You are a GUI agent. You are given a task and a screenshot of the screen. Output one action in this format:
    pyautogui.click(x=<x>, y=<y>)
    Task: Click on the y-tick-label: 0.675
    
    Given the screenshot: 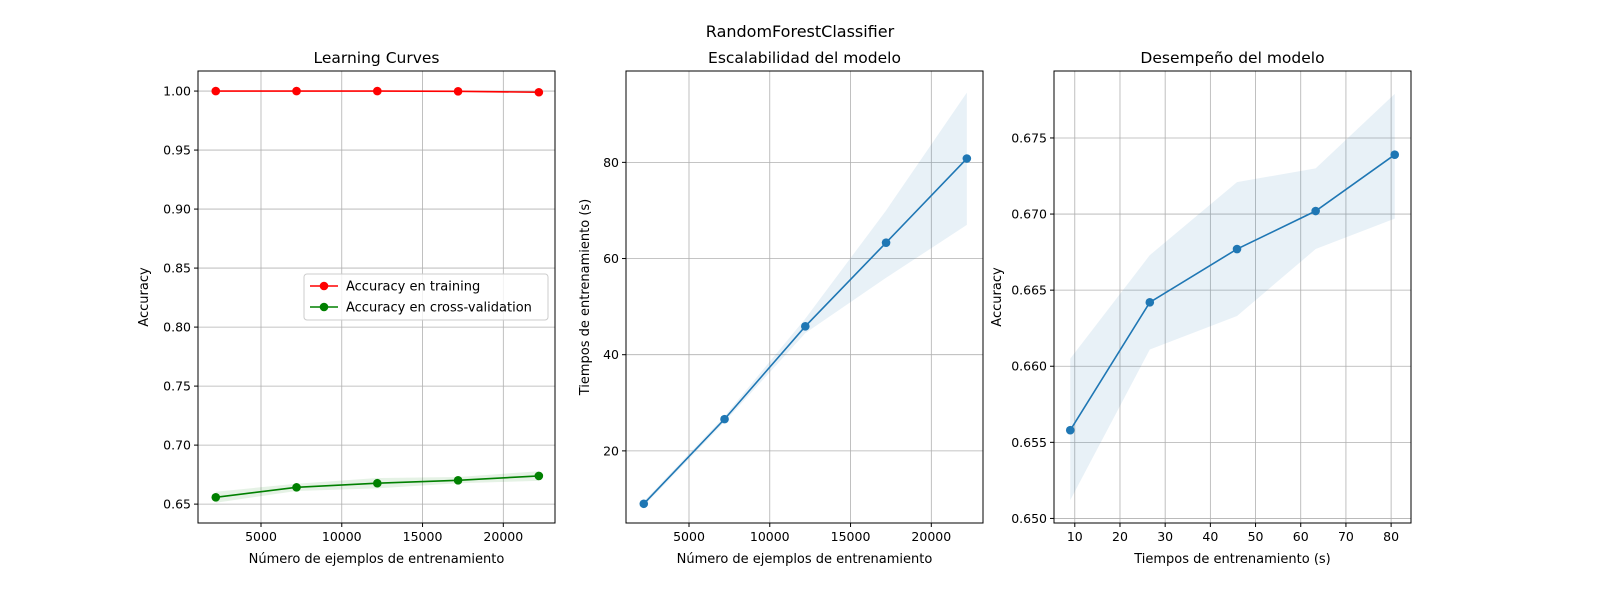 What is the action you would take?
    pyautogui.click(x=1029, y=137)
    